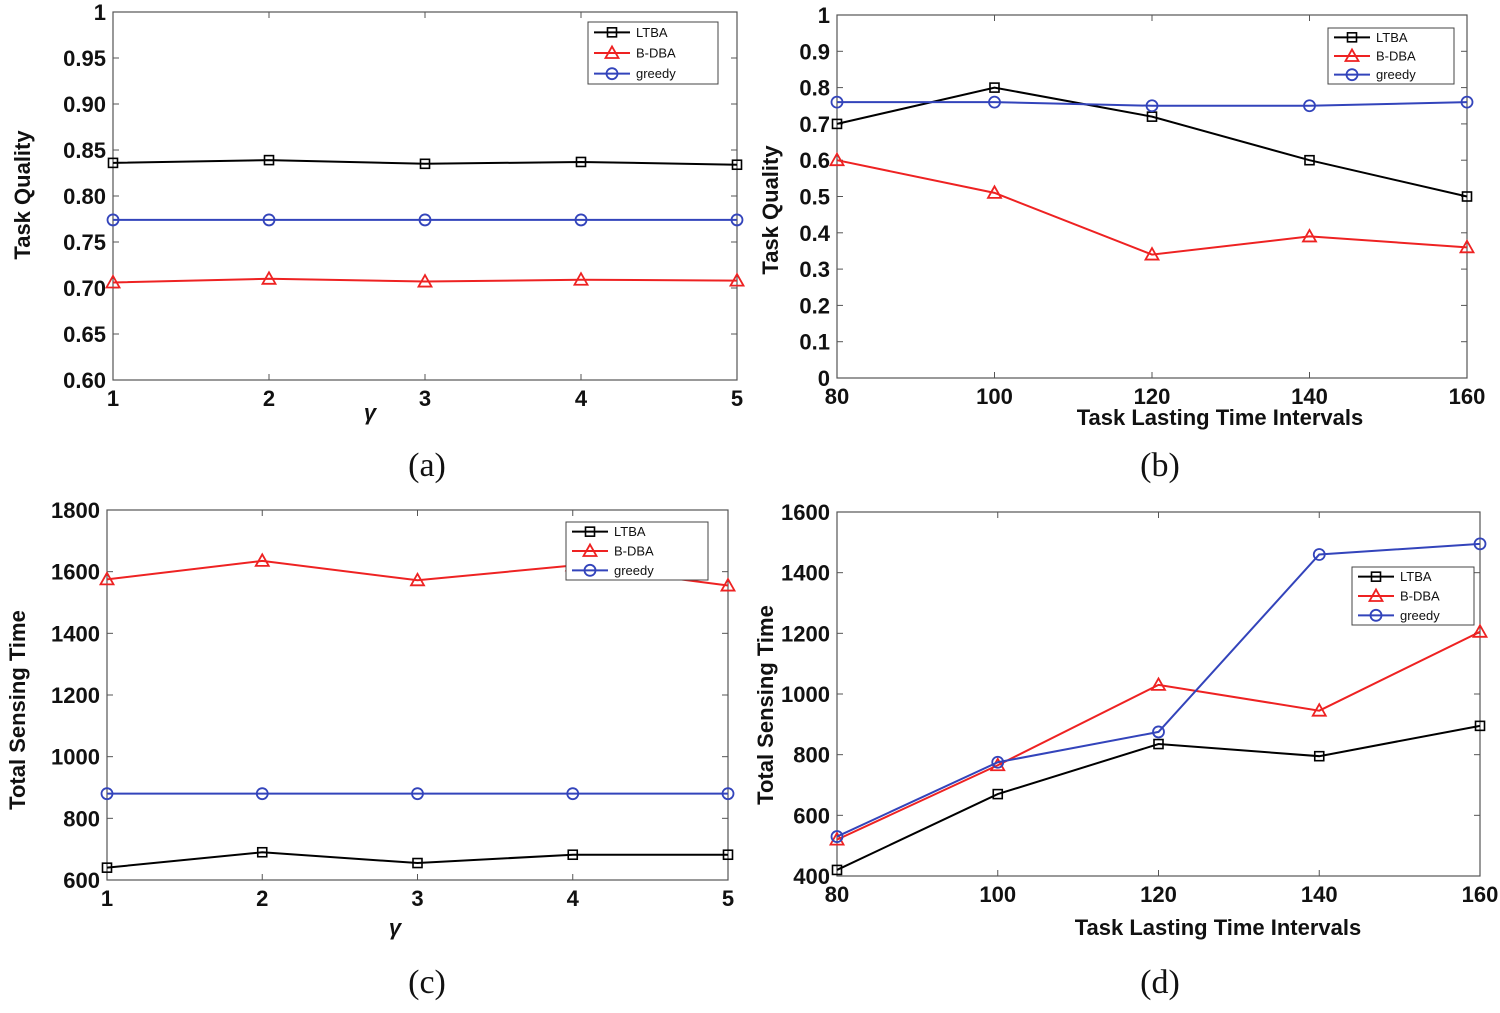 This screenshot has width=1500, height=1013. I want to click on y-tick-label: 0.3, so click(814, 269).